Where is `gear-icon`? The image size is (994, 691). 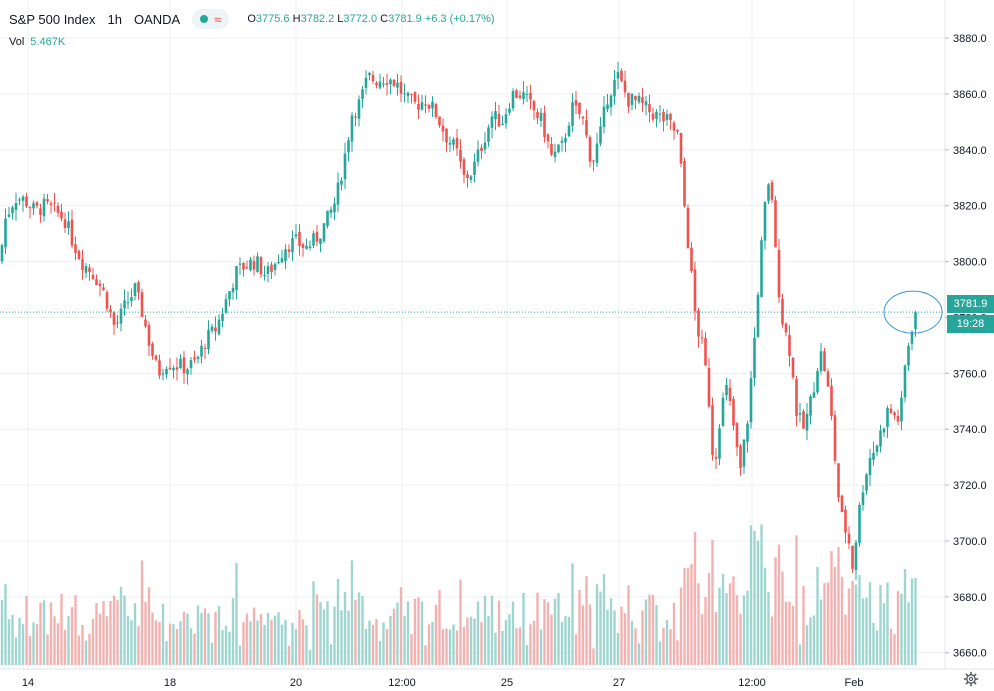 gear-icon is located at coordinates (971, 679).